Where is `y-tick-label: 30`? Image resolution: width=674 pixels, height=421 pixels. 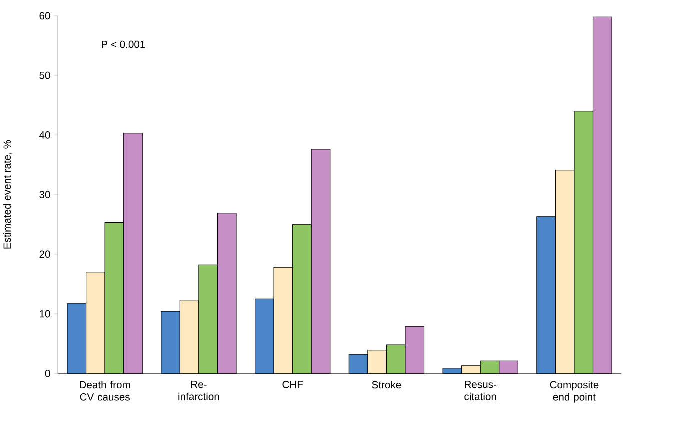
y-tick-label: 30 is located at coordinates (45, 195).